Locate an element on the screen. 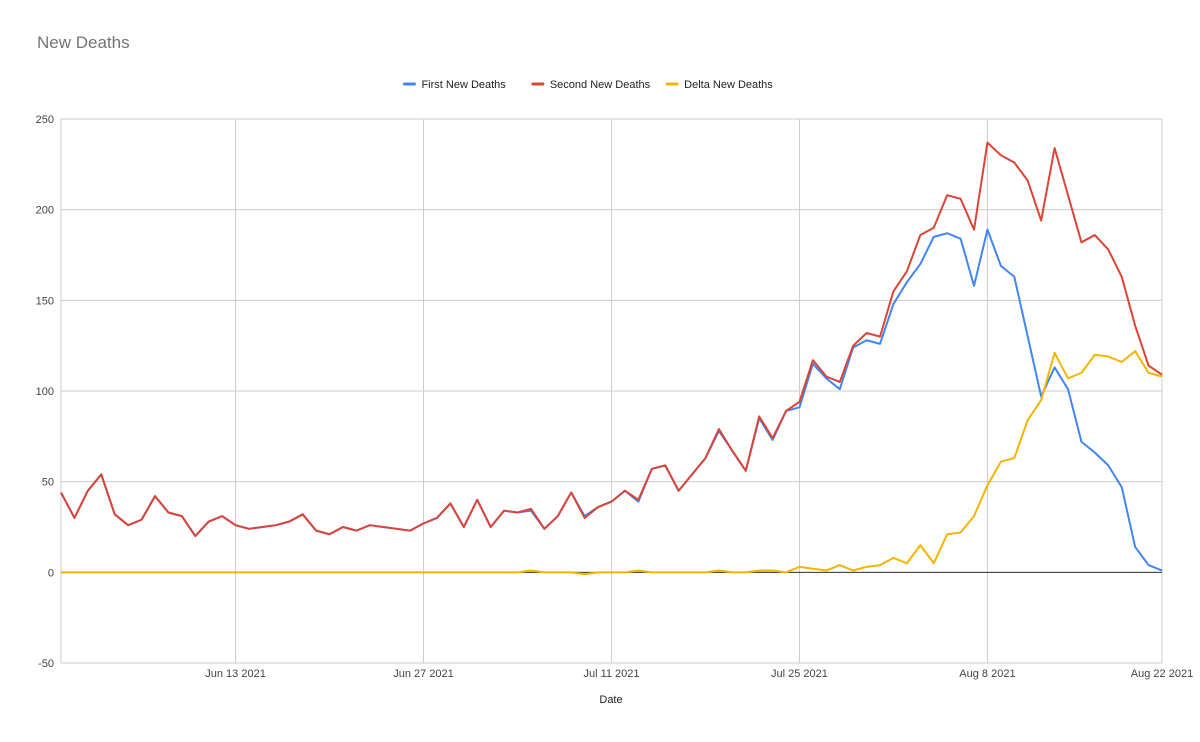 The image size is (1200, 742). y-tick-label: 0 is located at coordinates (51, 573).